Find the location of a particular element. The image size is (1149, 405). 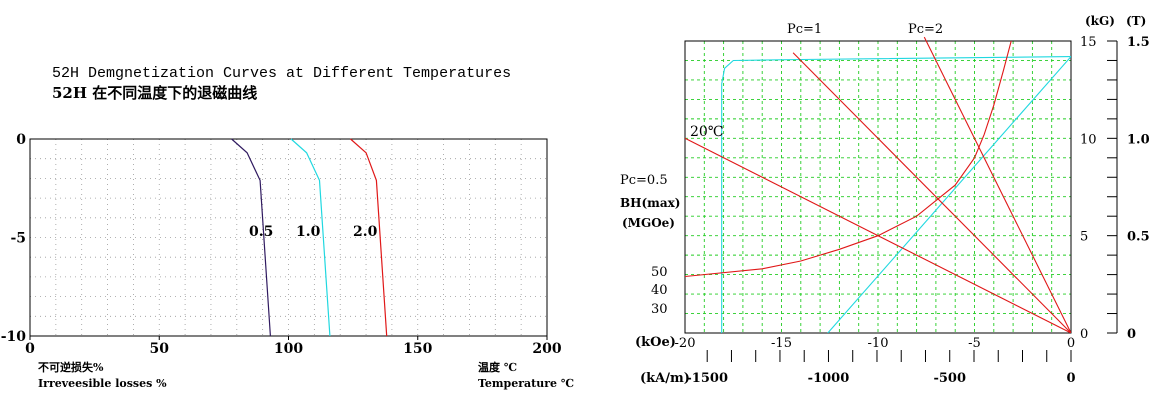

right-xtick-kAm-label: -1500 is located at coordinates (707, 378).